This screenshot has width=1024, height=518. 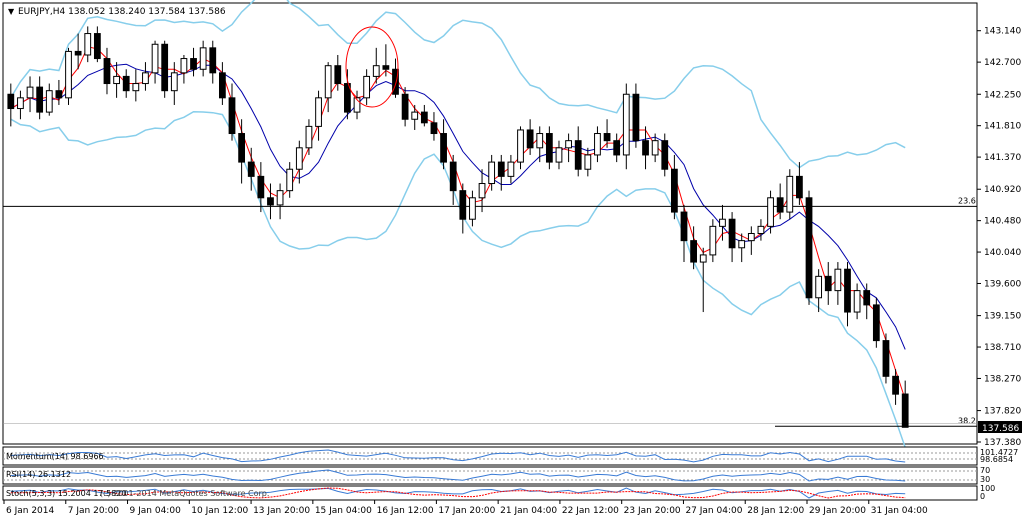 What do you see at coordinates (1000, 429) in the screenshot?
I see `last-price-label: 137.586` at bounding box center [1000, 429].